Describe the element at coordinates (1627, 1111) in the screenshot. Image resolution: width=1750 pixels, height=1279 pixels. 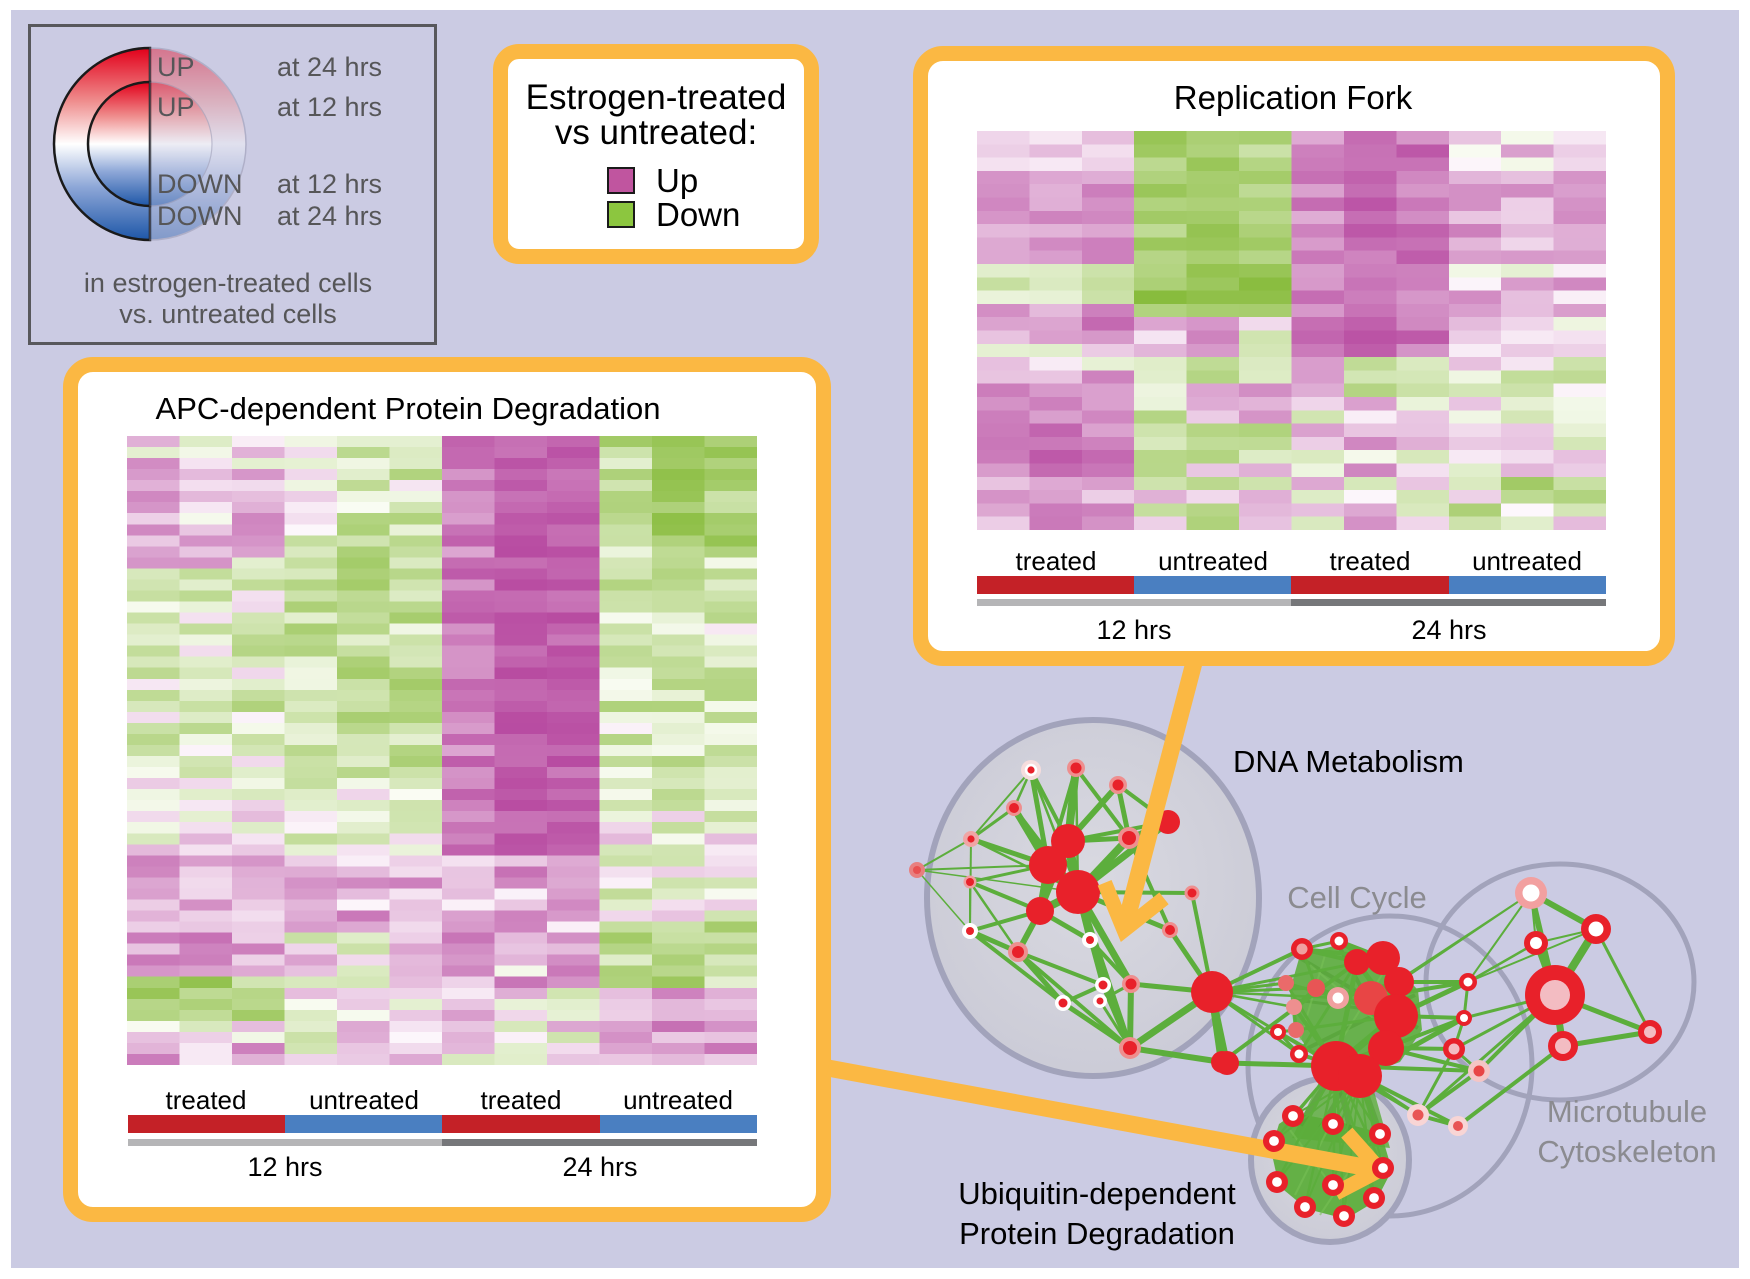
I see `svg-text: Microtubule` at that location.